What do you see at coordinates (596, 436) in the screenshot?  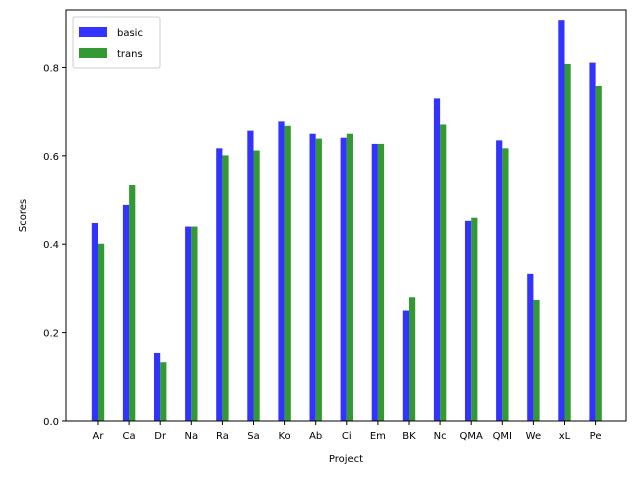 I see `x-tick-label: Pe` at bounding box center [596, 436].